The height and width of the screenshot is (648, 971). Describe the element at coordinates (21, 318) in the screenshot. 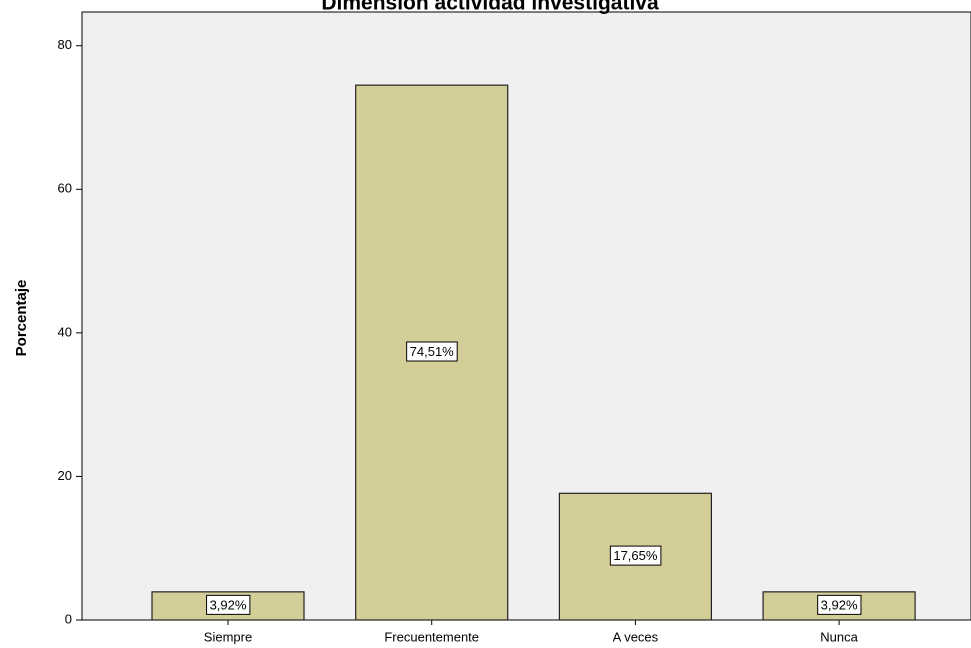

I see `y-axis-label: Porcentaje` at that location.